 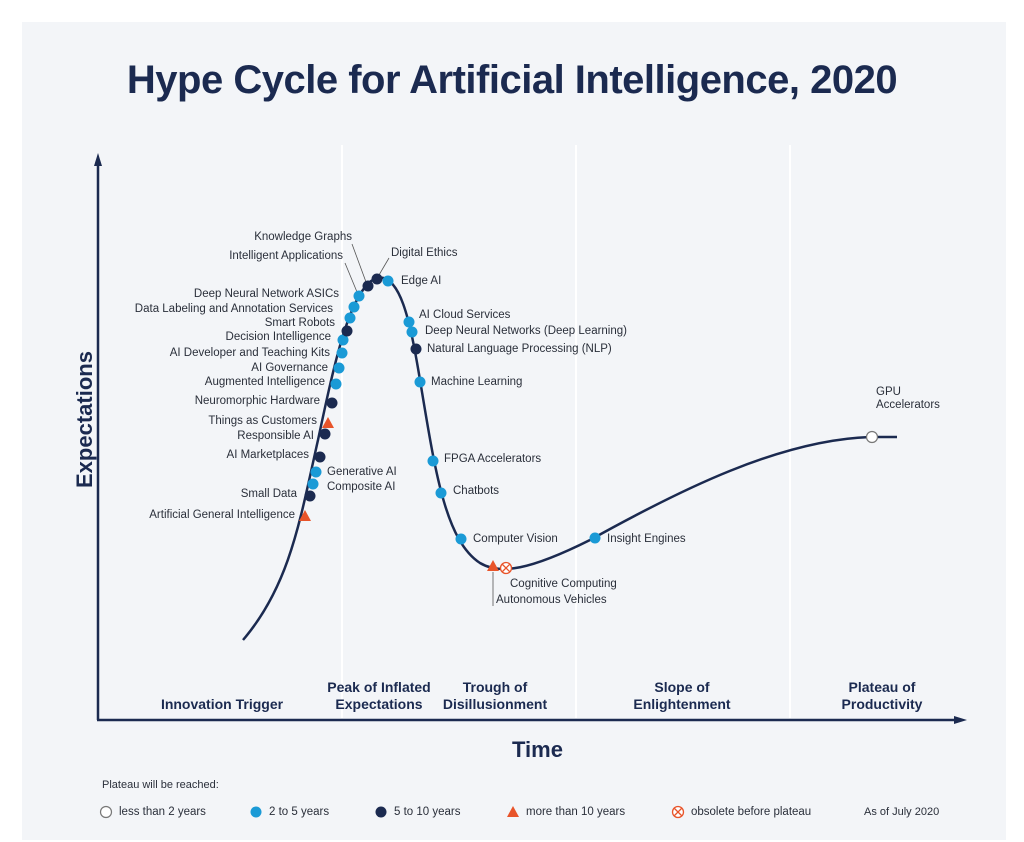 I want to click on legend-label: 2 to 5 years, so click(x=299, y=812).